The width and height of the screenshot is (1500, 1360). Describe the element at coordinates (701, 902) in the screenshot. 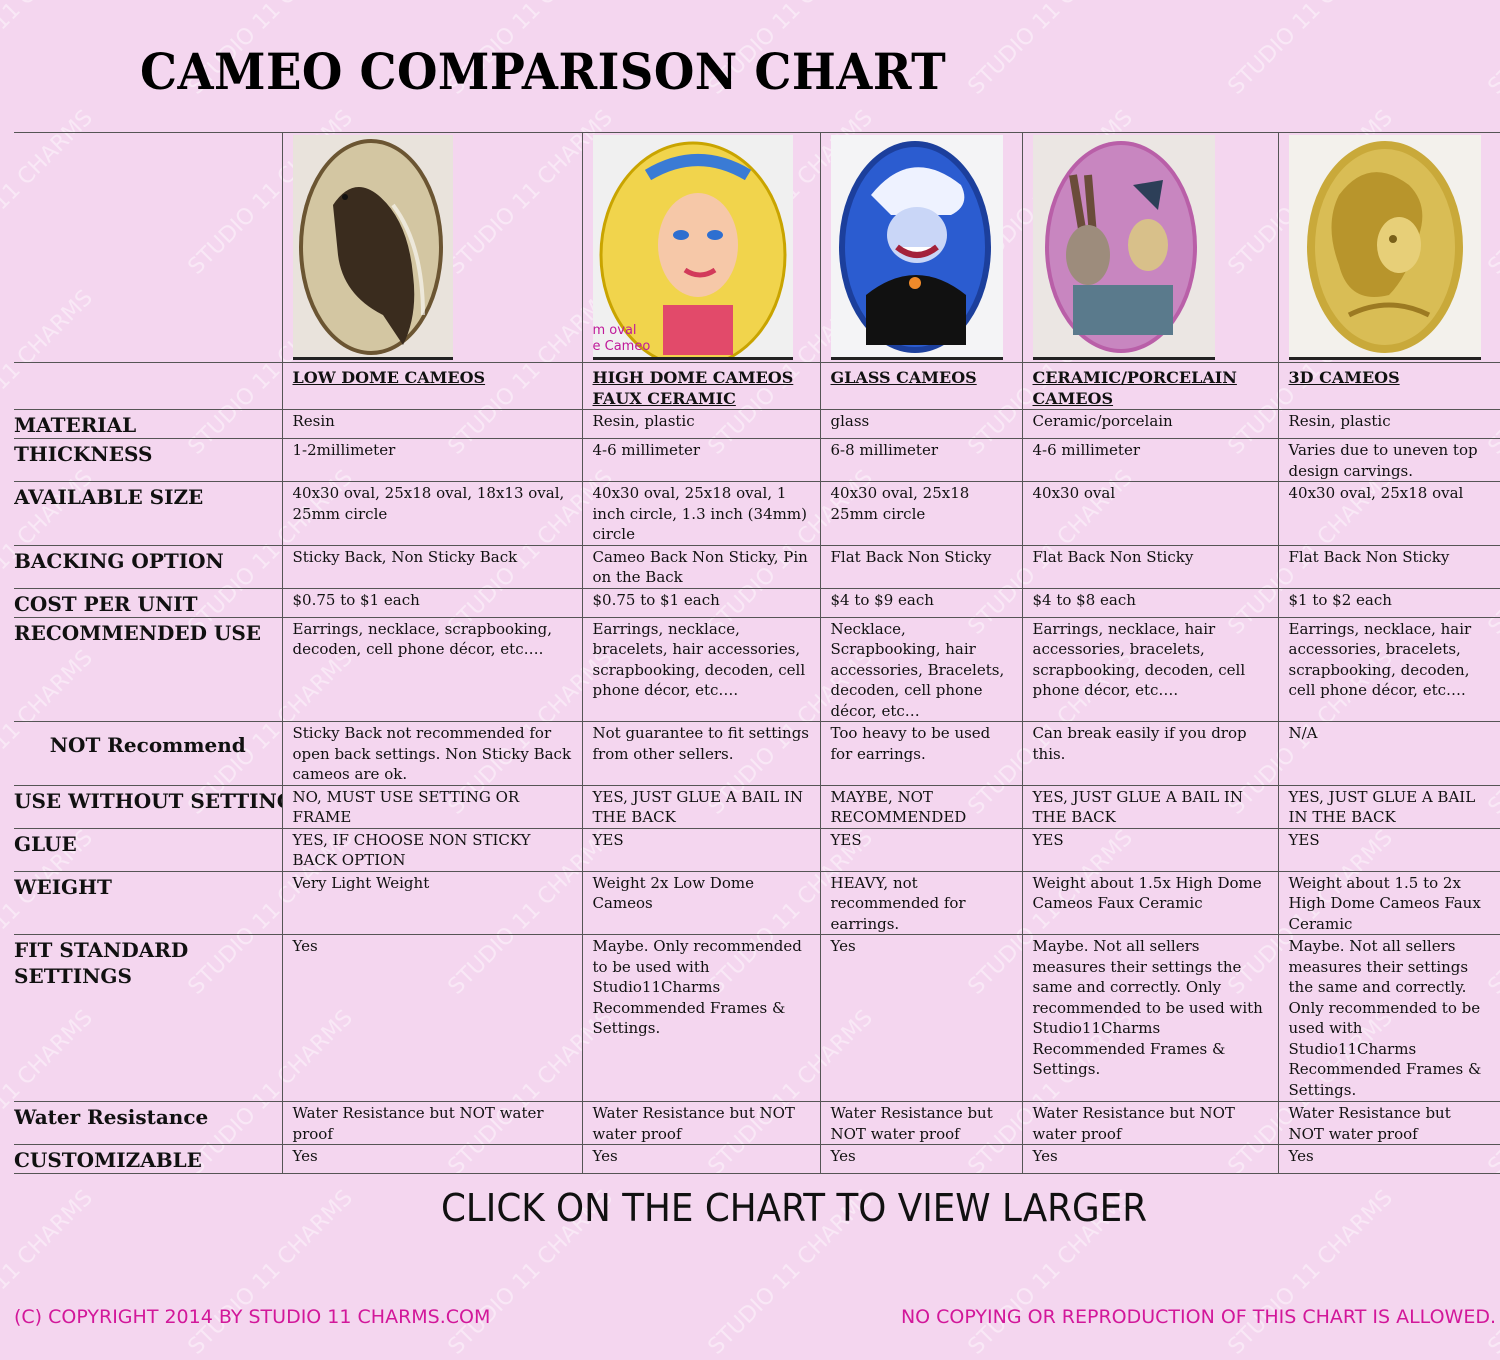

I see `table-cell: Weight 2x Low Dome Cameos` at that location.